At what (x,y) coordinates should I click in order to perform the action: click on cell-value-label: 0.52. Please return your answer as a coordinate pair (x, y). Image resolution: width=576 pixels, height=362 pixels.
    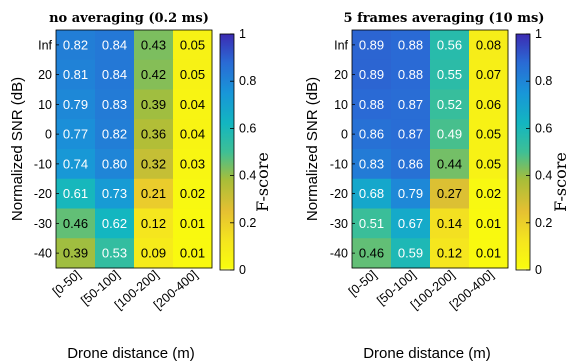
    Looking at the image, I should click on (449, 104).